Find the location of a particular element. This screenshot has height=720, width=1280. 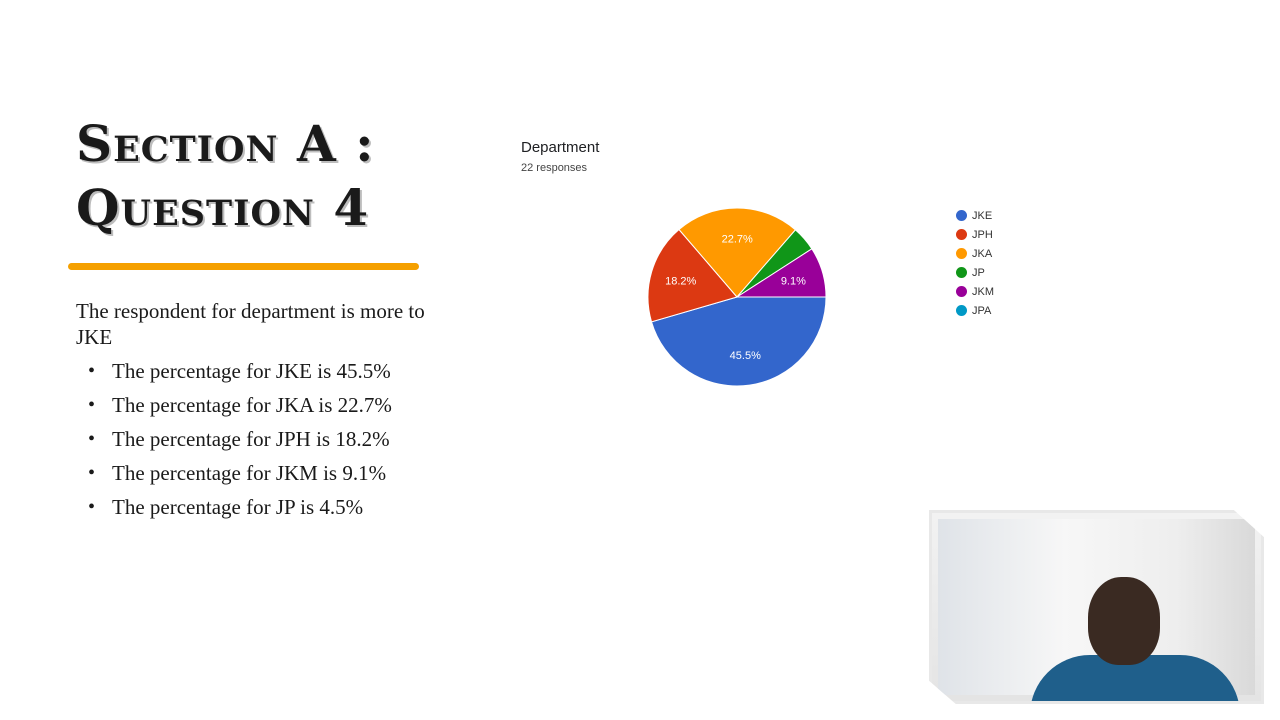

pie-slice-jke is located at coordinates (738, 341).